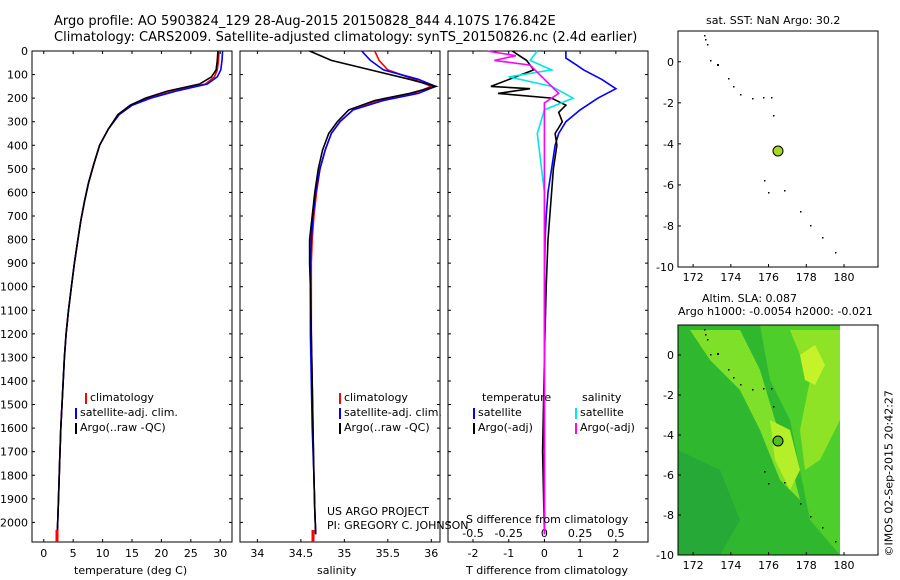  What do you see at coordinates (670, 355) in the screenshot?
I see `map-bottom-y-tick-label: 0` at bounding box center [670, 355].